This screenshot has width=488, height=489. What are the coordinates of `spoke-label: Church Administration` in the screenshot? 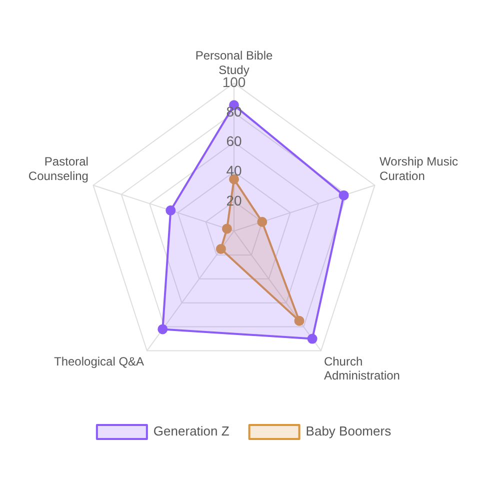 It's located at (362, 368).